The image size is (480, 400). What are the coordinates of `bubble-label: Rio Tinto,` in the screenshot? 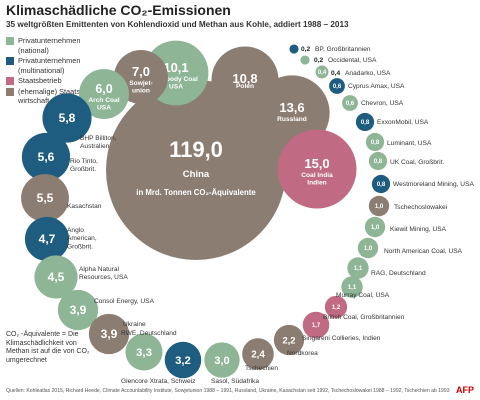 It's located at (84, 161).